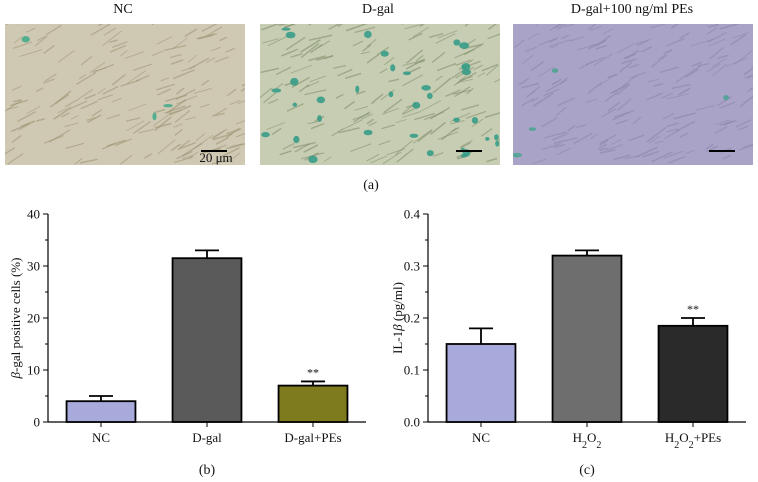 The width and height of the screenshot is (758, 482). What do you see at coordinates (33, 214) in the screenshot?
I see `b-y-tick-label: 40` at bounding box center [33, 214].